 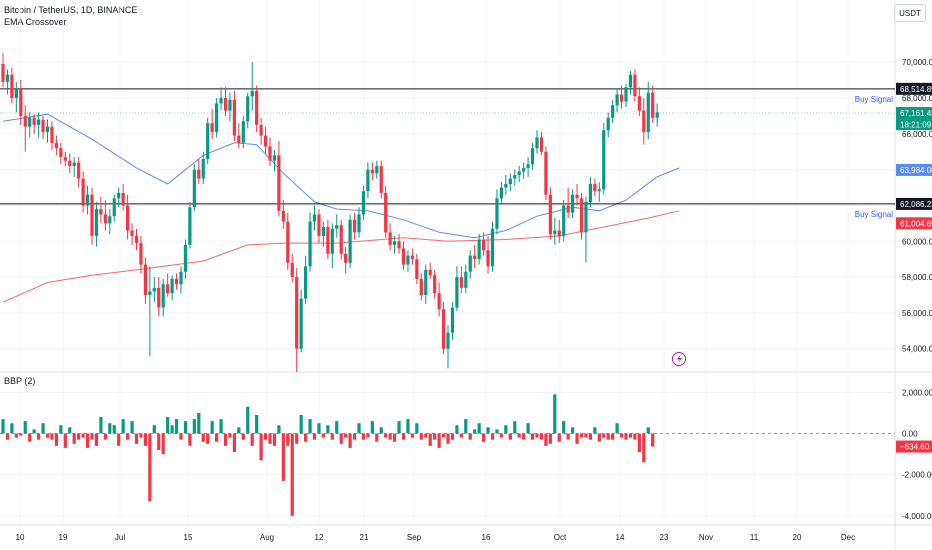 What do you see at coordinates (71, 10) in the screenshot?
I see `chart-title: Bitcoin / TetherUS, 1D, BINANCE` at bounding box center [71, 10].